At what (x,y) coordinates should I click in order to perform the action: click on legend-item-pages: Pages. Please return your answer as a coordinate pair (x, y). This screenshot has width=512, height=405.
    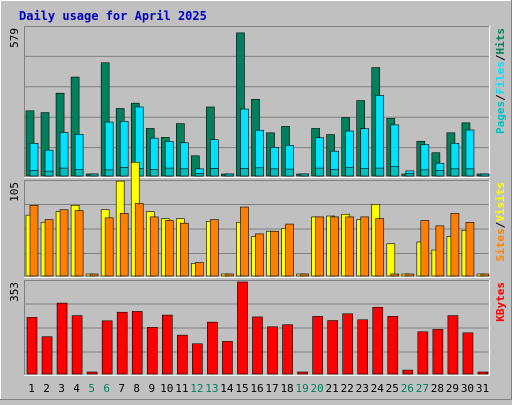
    Looking at the image, I should click on (500, 117).